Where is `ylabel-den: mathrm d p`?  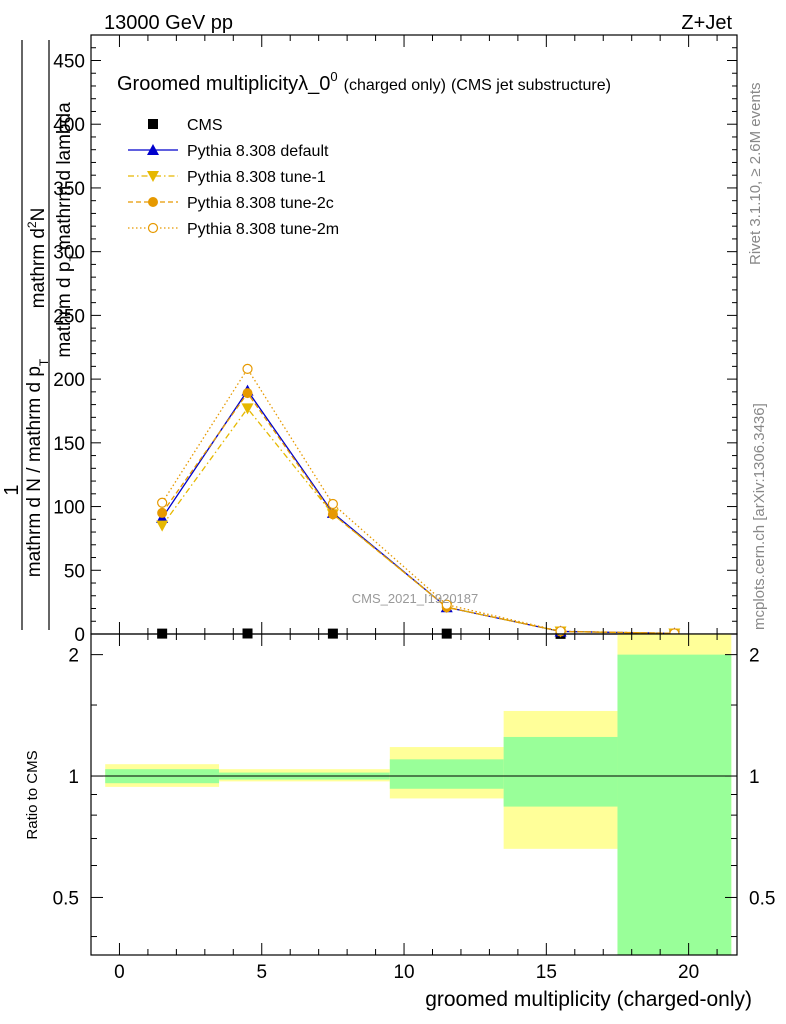 ylabel-den: mathrm d p is located at coordinates (64, 310).